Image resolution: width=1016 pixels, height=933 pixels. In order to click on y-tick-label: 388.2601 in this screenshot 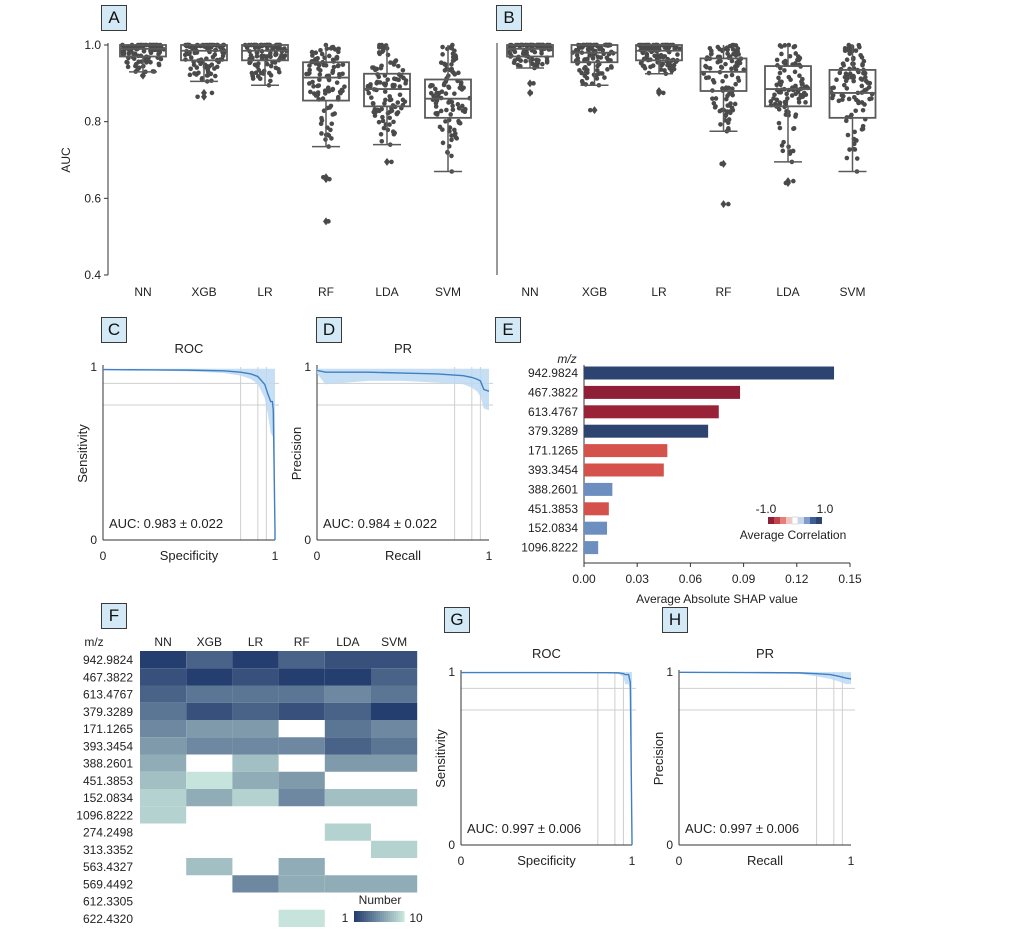, I will do `click(553, 489)`.